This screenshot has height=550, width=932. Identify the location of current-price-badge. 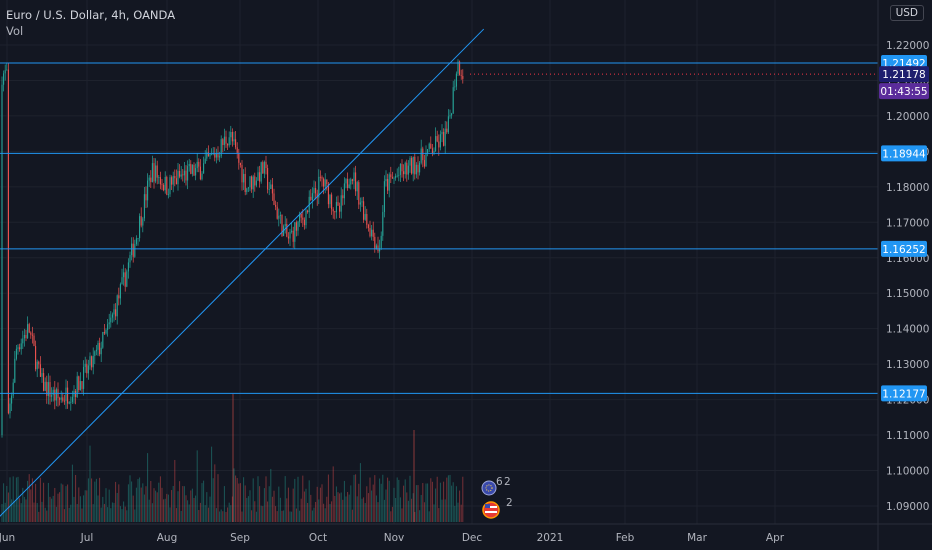
(904, 74).